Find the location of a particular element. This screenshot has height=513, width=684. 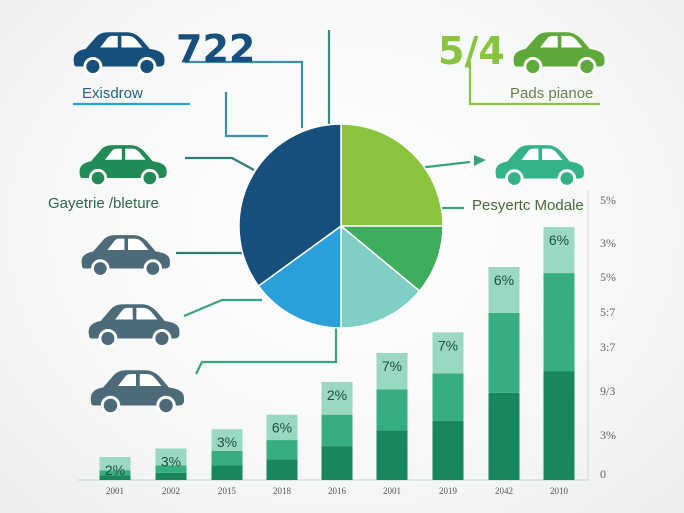

x-tick-label: 2002 is located at coordinates (171, 491).